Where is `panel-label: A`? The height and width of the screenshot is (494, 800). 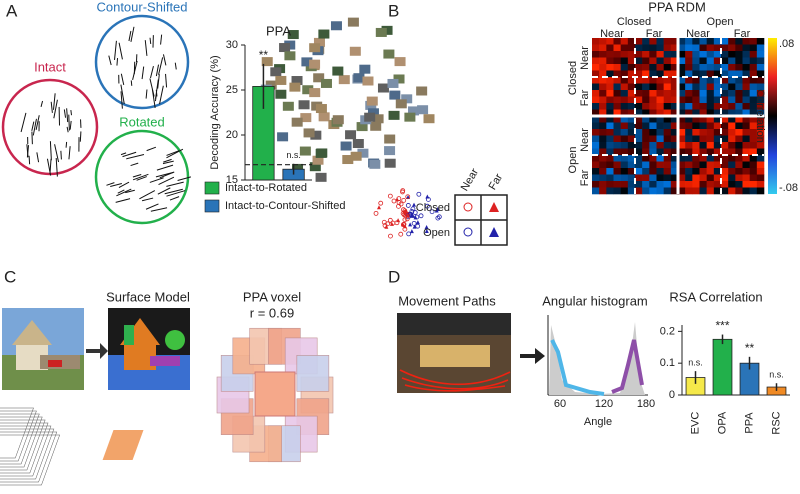 panel-label: A is located at coordinates (12, 10).